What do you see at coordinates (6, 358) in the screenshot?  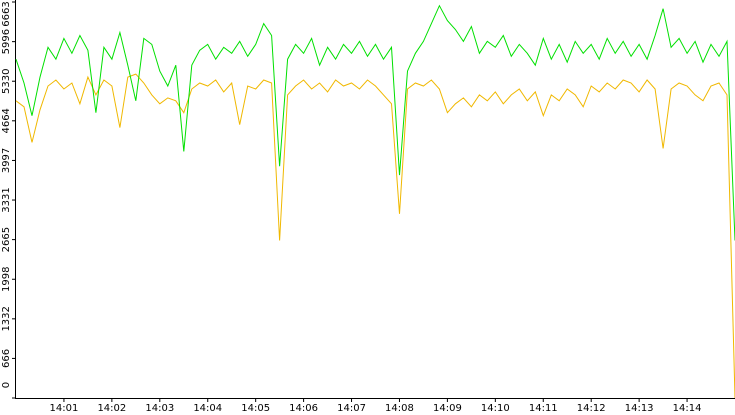 I see `y-tick-label: 666` at bounding box center [6, 358].